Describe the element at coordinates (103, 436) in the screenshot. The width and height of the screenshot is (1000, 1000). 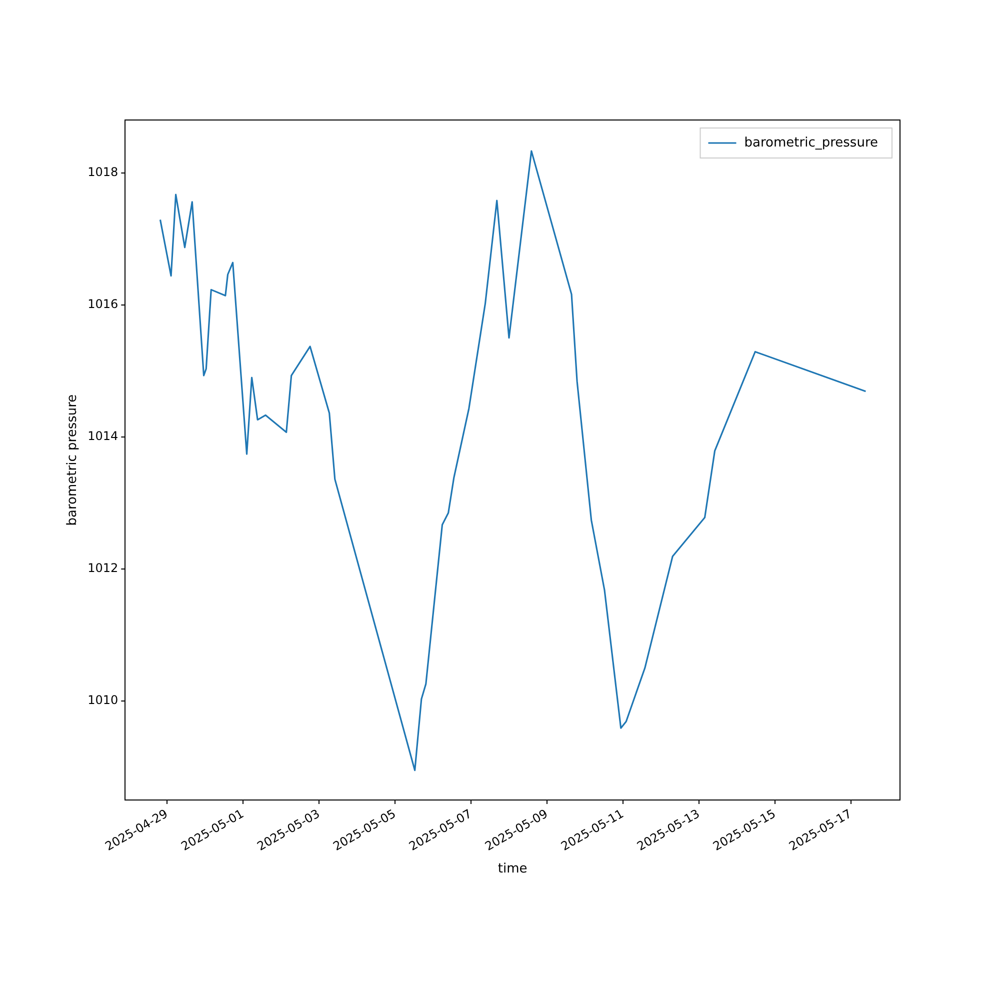
I see `y-tick-label: 1014` at that location.